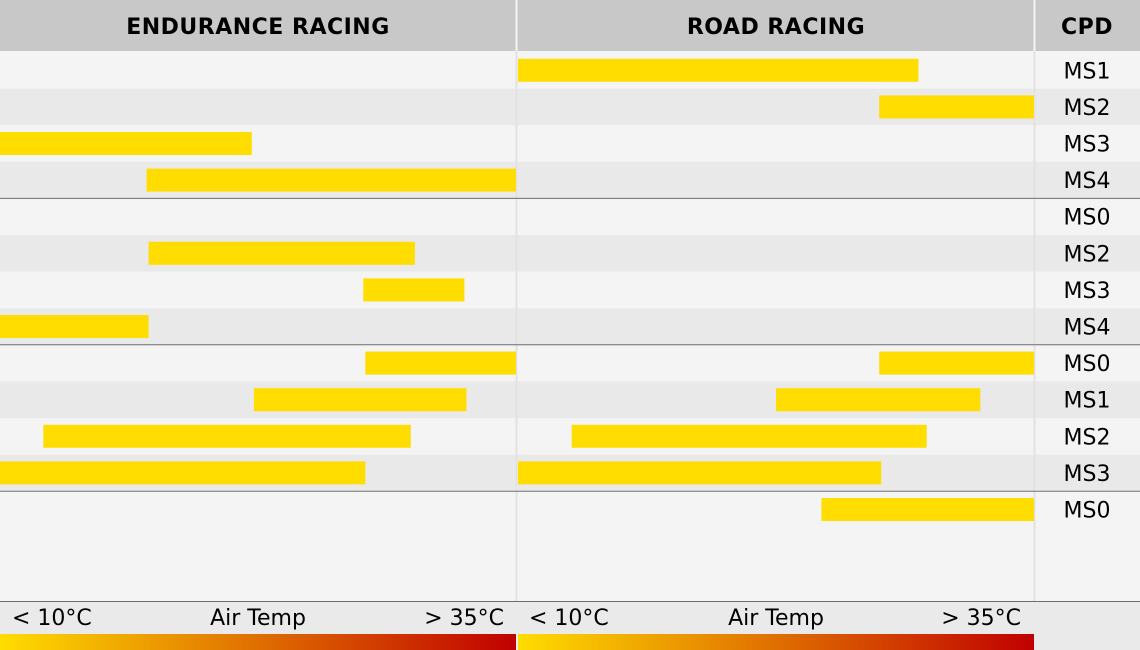  I want to click on header-band, so click(570, 25).